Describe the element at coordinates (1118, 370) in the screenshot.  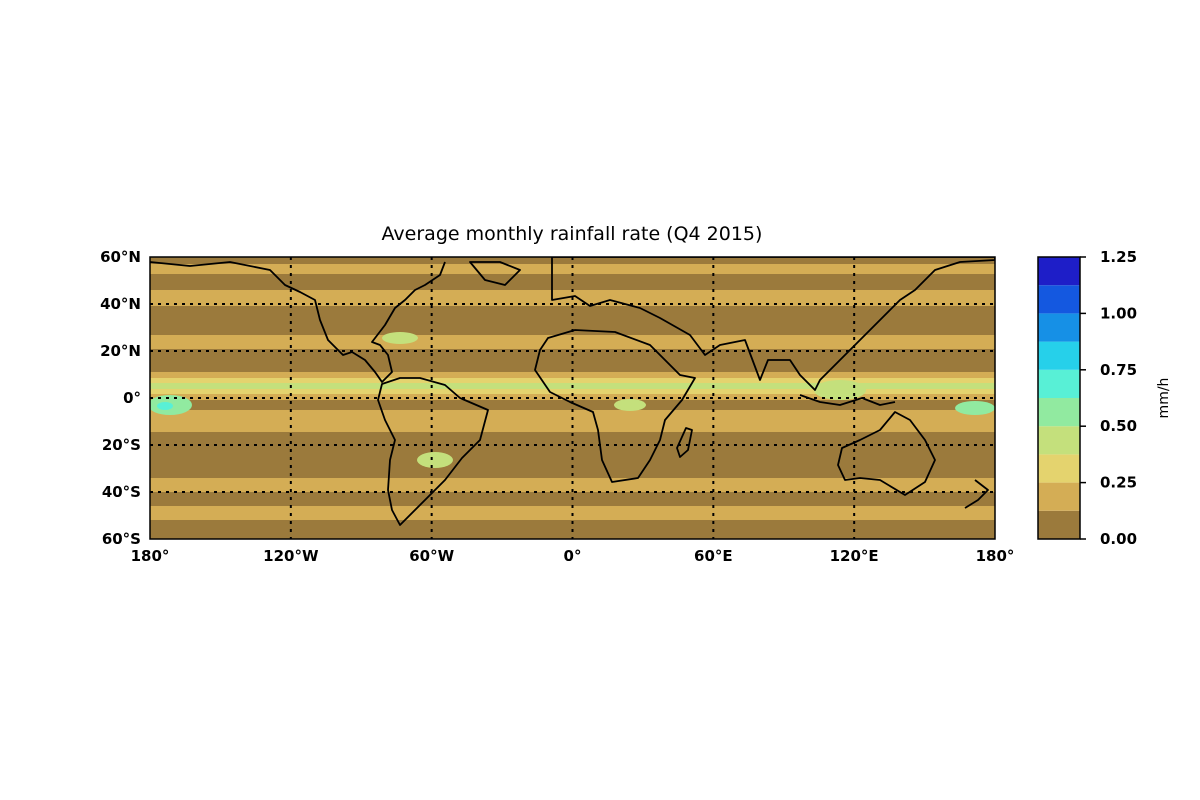
I see `colorbar-tick-label: 0.75` at that location.